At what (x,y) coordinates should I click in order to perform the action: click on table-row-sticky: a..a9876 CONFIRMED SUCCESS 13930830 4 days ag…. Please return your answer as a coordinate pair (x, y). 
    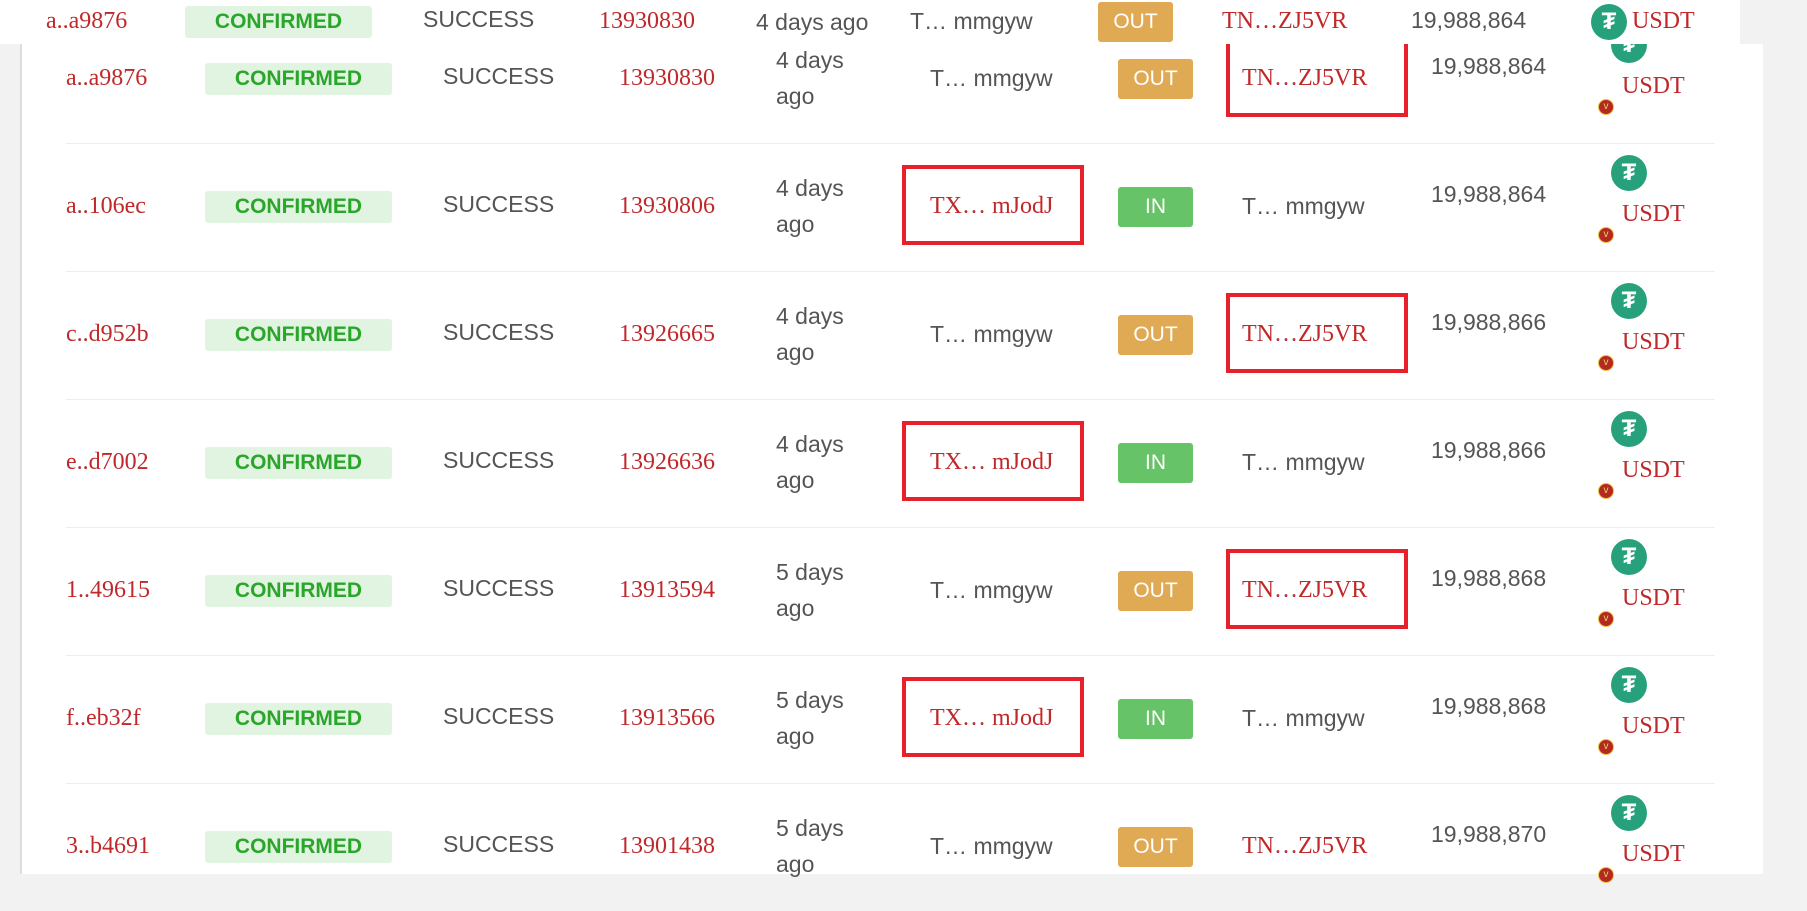
    Looking at the image, I should click on (870, 22).